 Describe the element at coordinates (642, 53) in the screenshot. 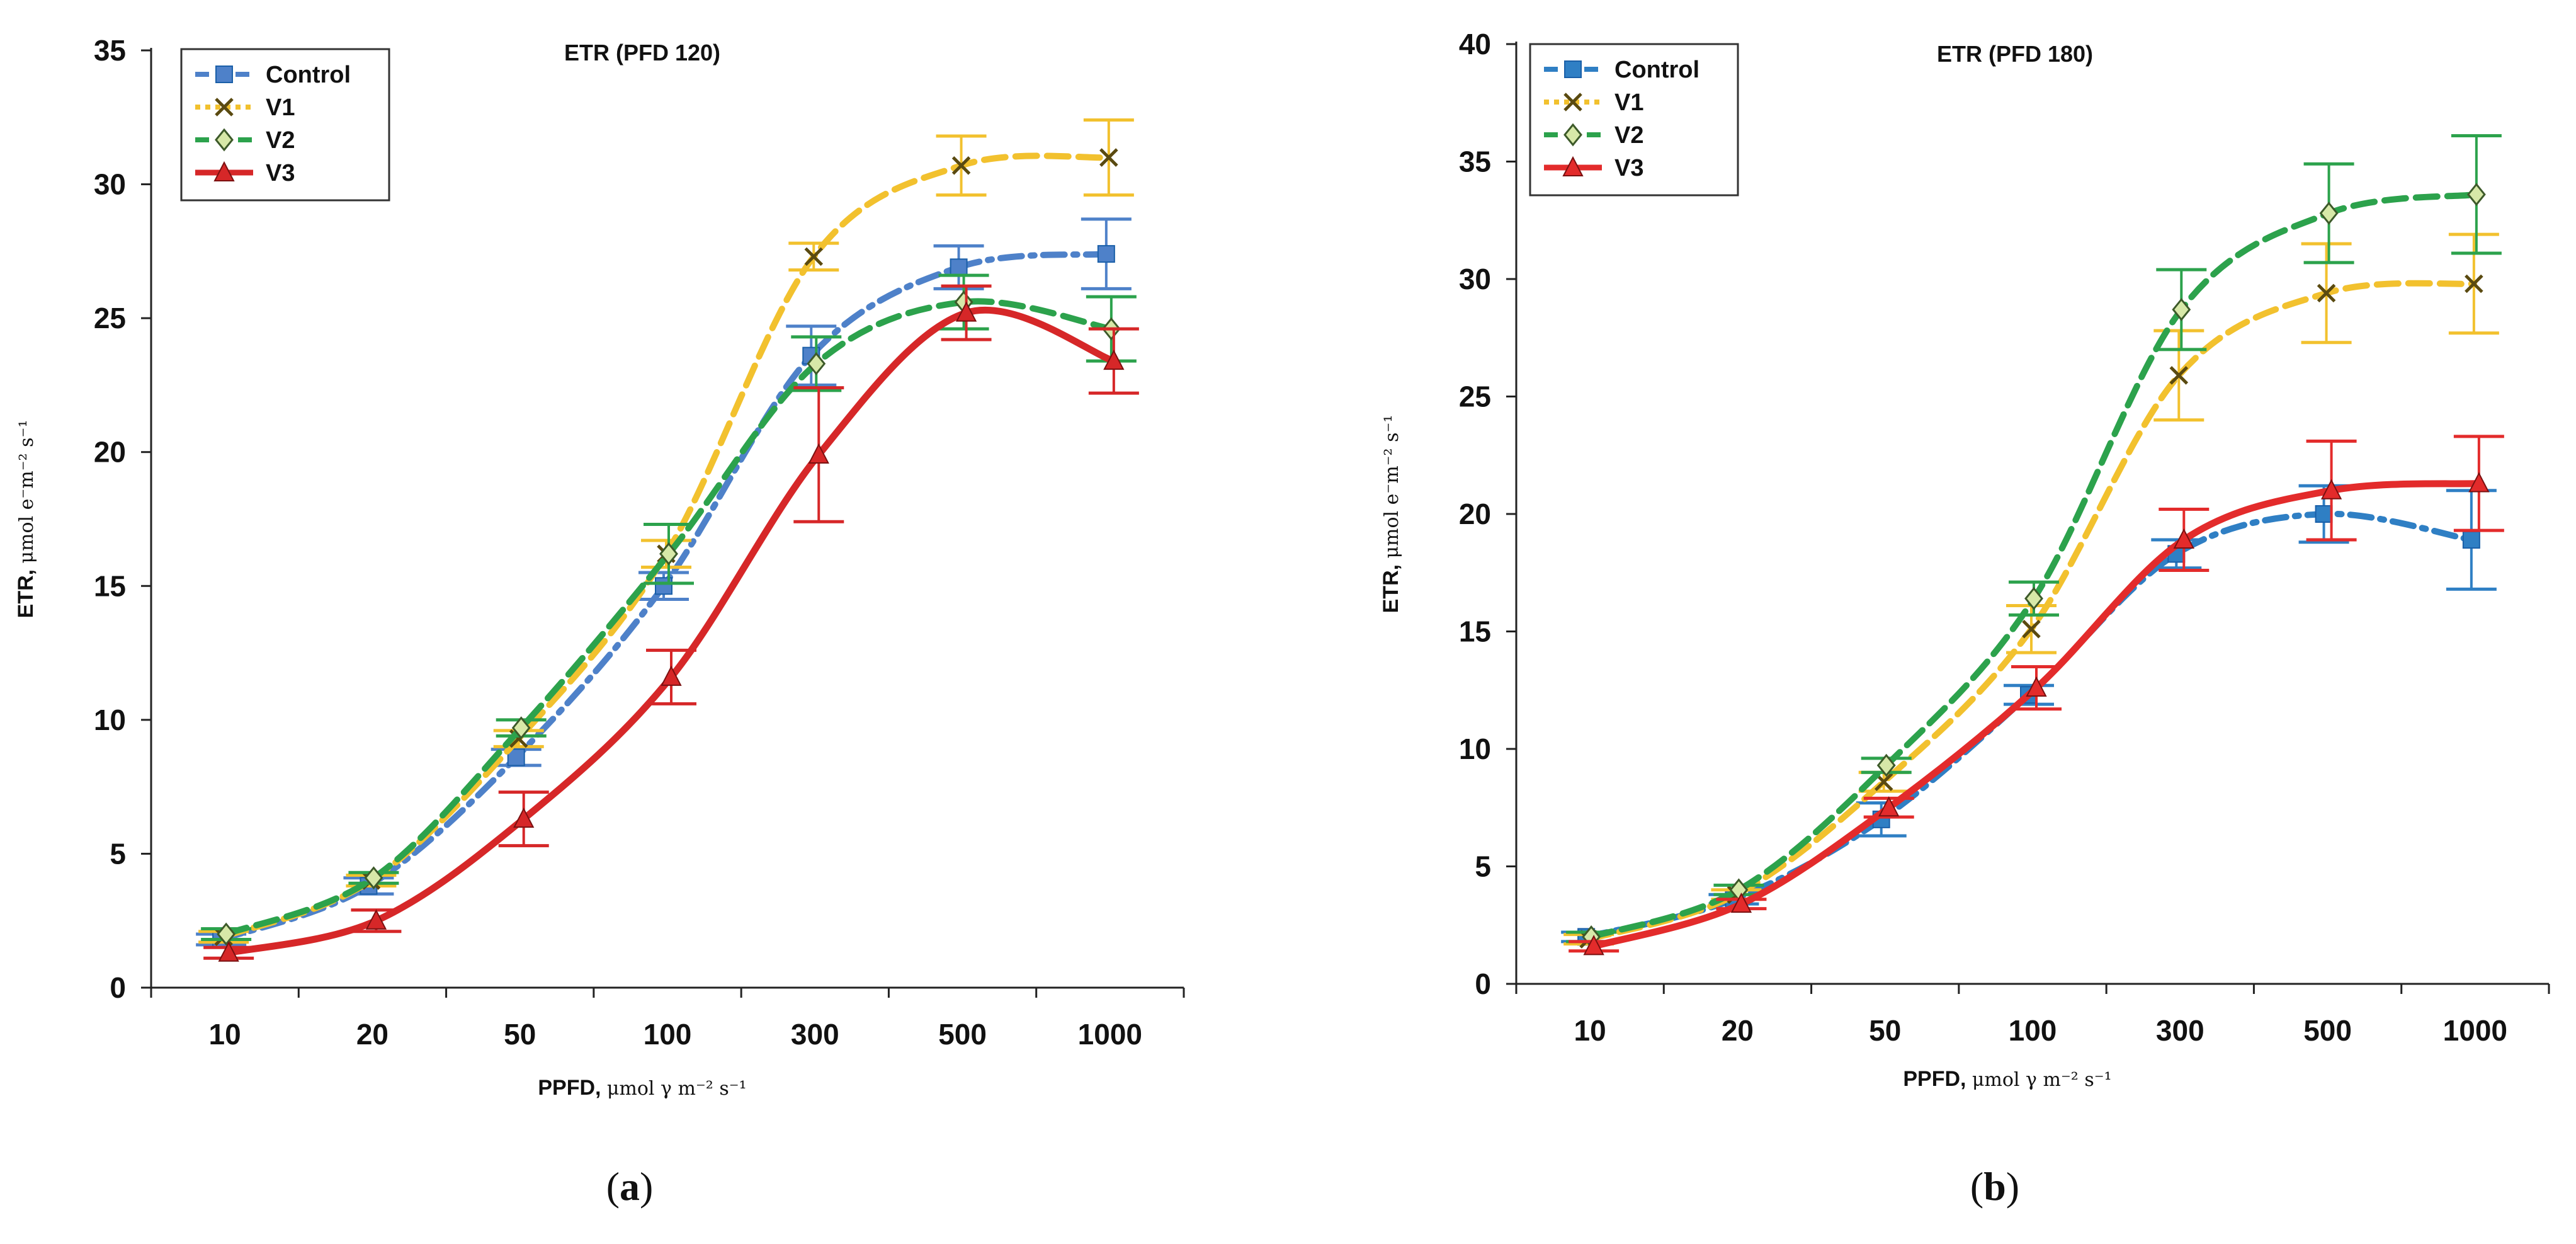

I see `chart-title: ETR (PFD 120)` at that location.